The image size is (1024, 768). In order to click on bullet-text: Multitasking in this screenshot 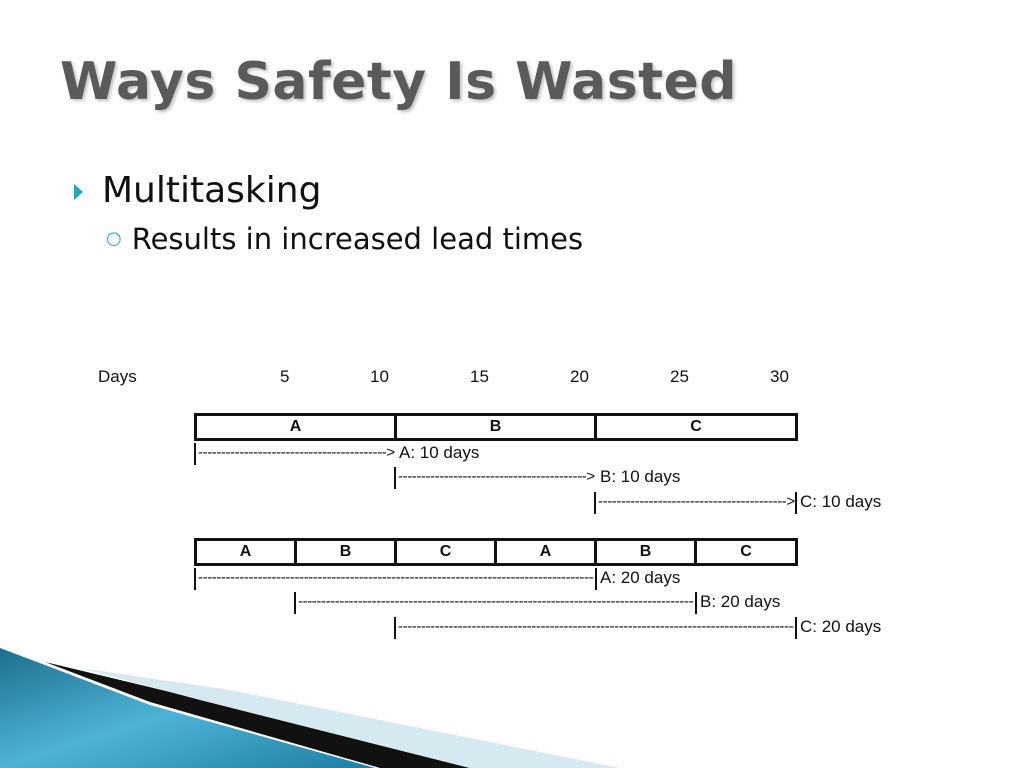, I will do `click(212, 190)`.